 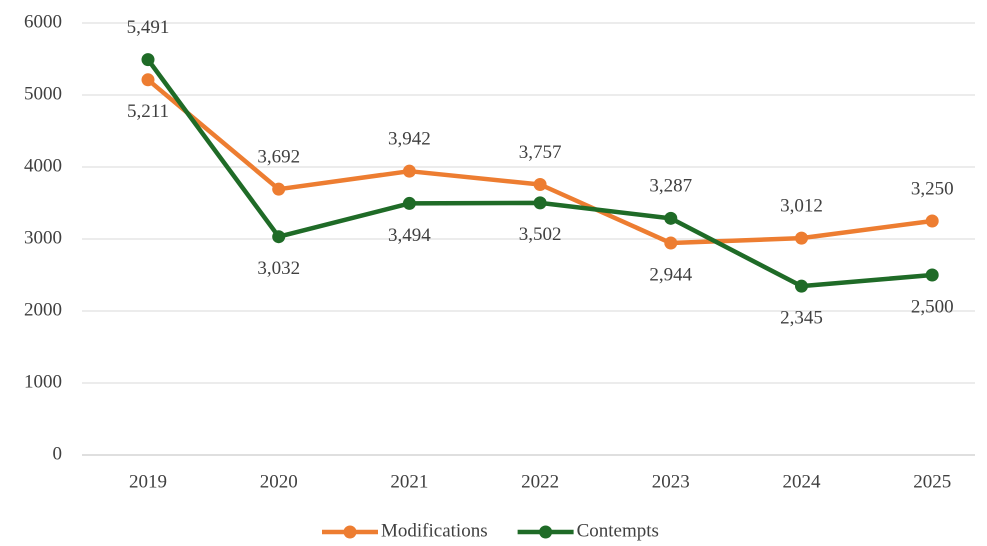 What do you see at coordinates (801, 318) in the screenshot?
I see `data-label: 2,345` at bounding box center [801, 318].